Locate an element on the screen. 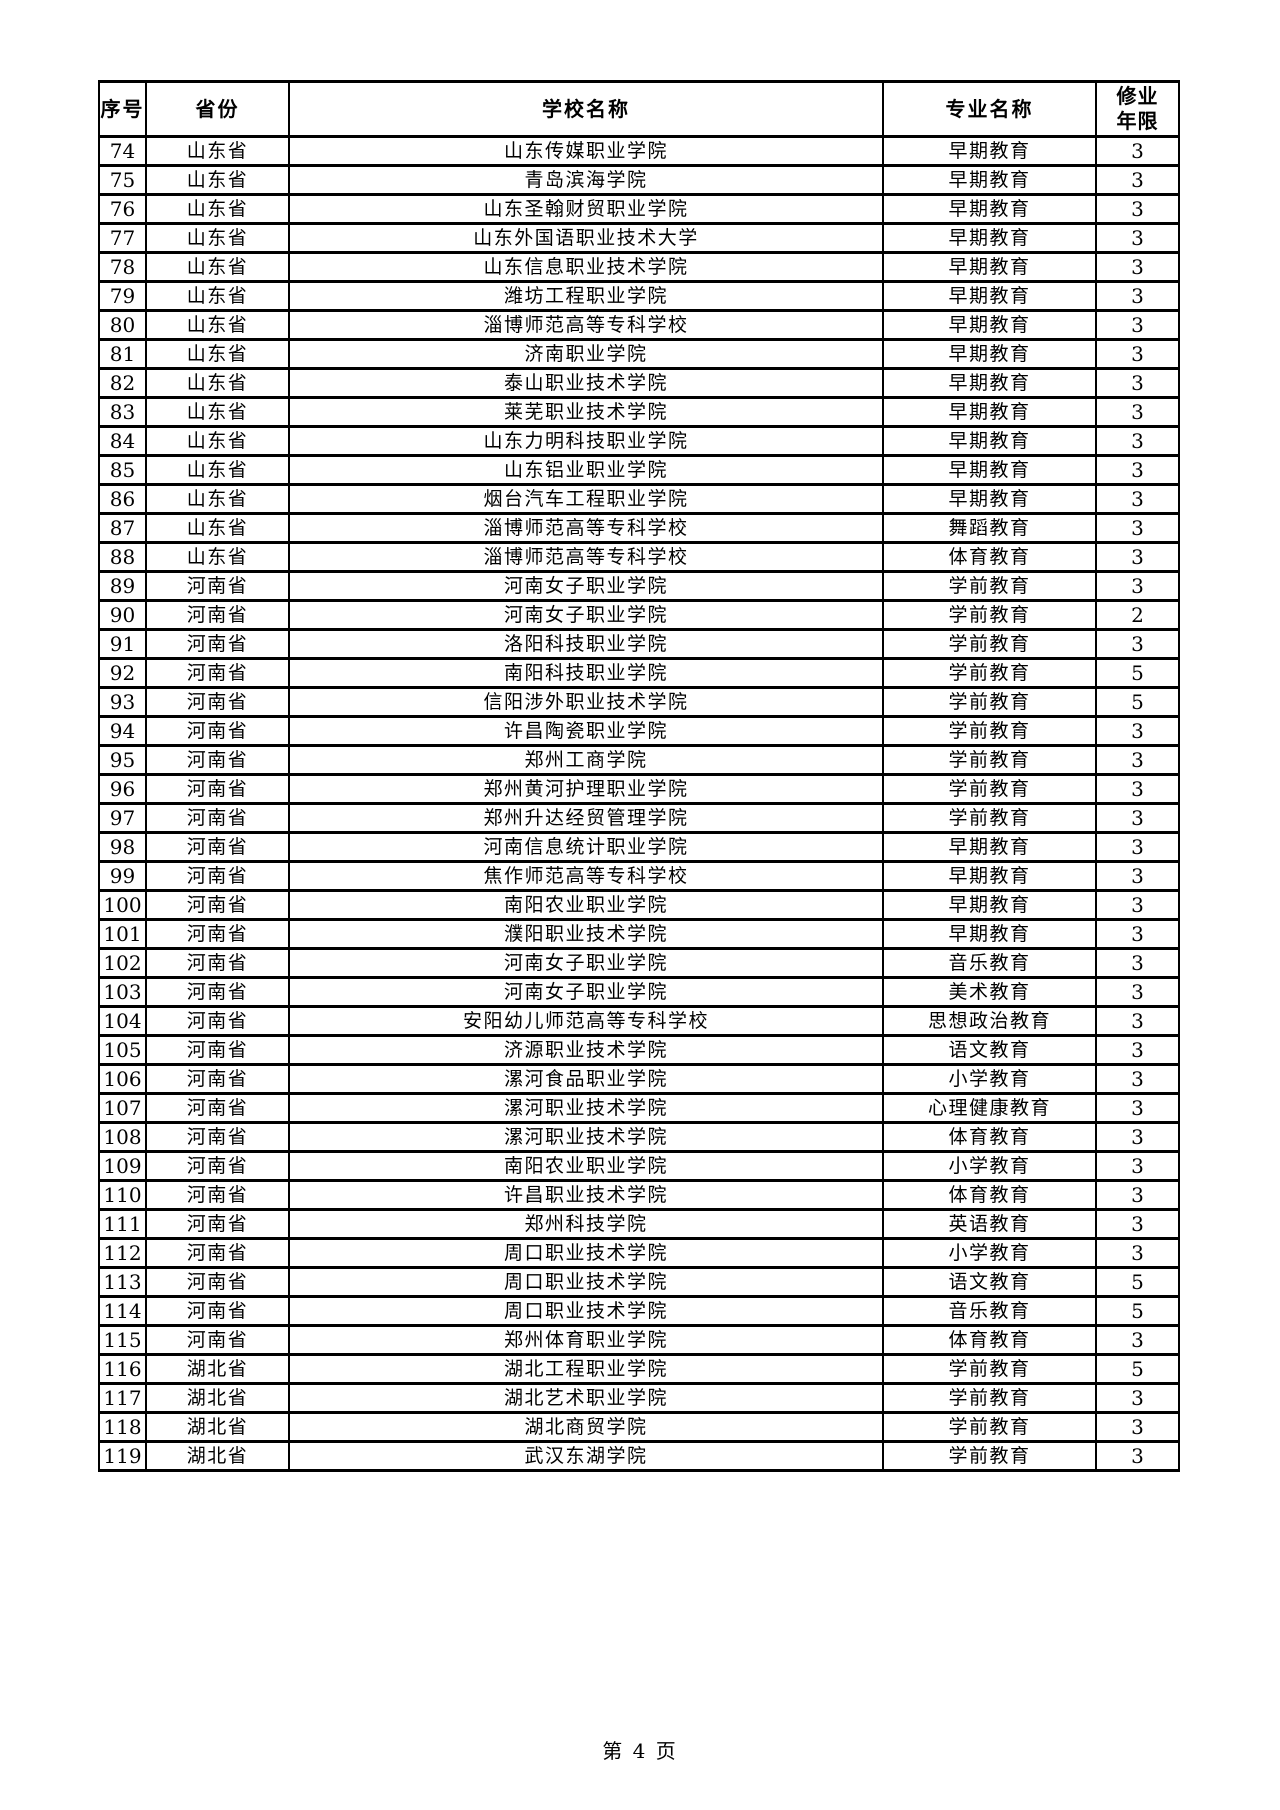 The width and height of the screenshot is (1280, 1810). table-row: 105 河南省 济源职业技术学院 语文教育 3 is located at coordinates (639, 1050).